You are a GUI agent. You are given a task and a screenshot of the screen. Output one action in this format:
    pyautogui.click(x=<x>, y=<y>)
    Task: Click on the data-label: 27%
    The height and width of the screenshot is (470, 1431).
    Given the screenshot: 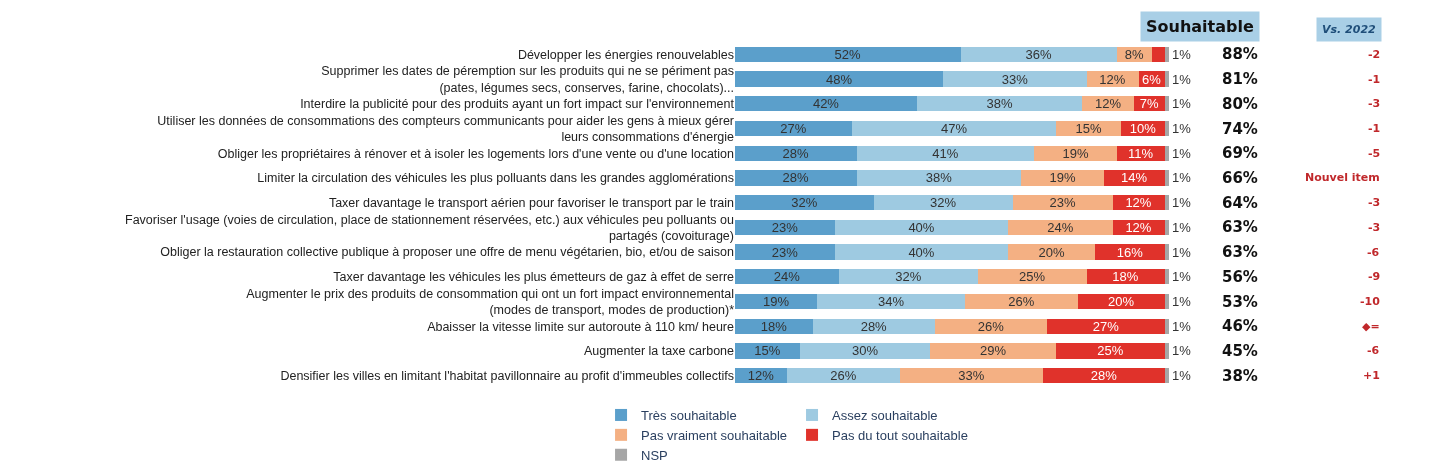 What is the action you would take?
    pyautogui.click(x=1106, y=326)
    